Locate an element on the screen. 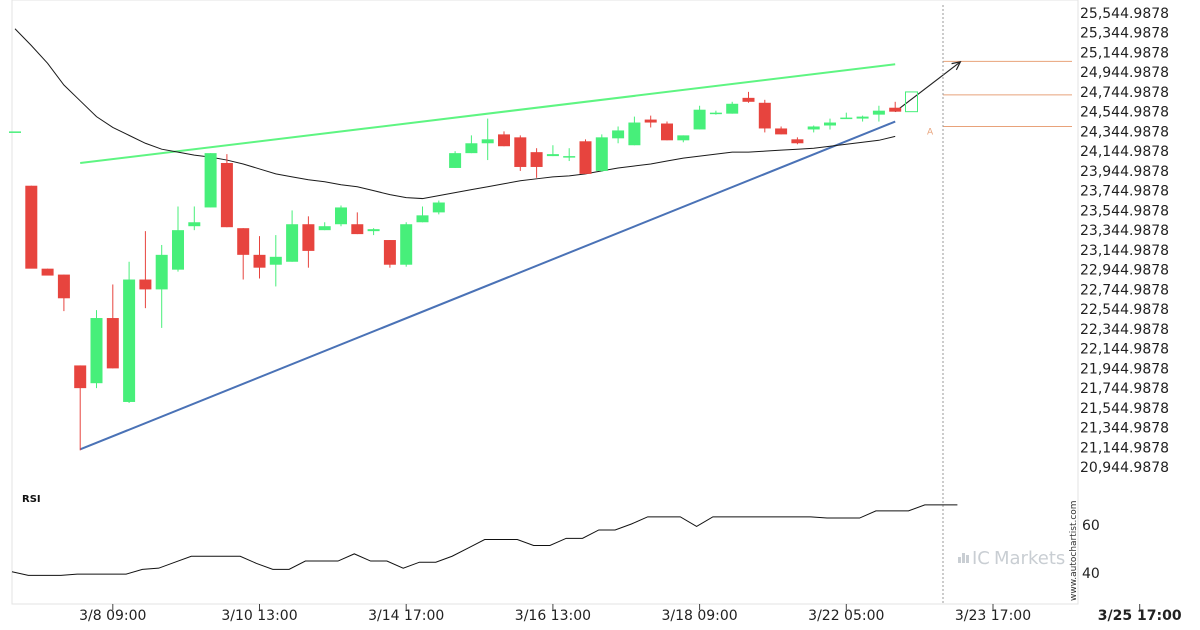  price-tick-label: 25,544.9878 is located at coordinates (1124, 14).